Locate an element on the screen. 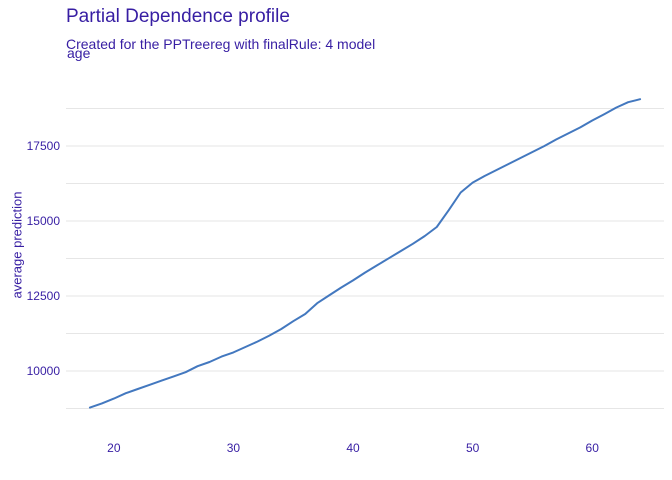  x-tick-label: 30 is located at coordinates (234, 448).